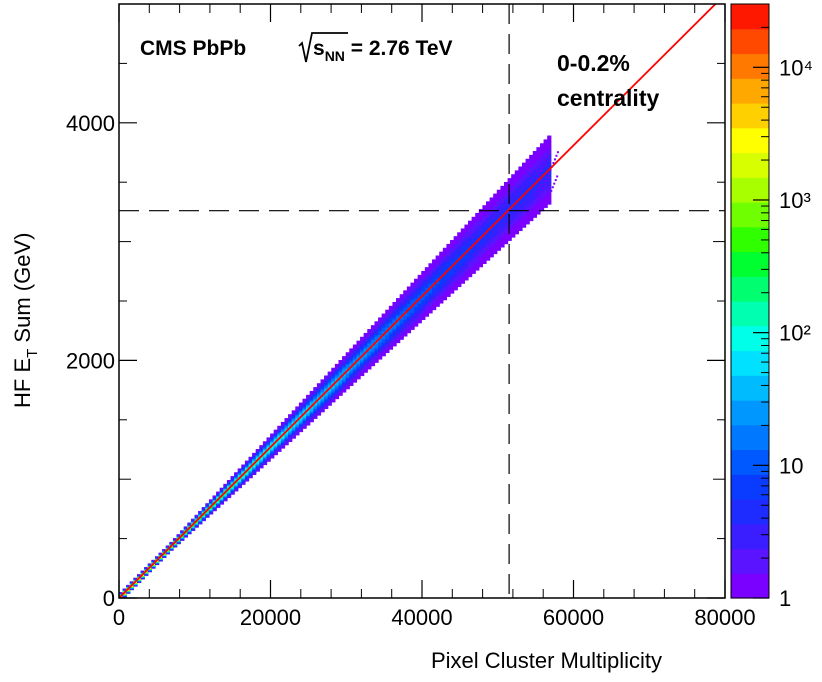 The height and width of the screenshot is (682, 822). What do you see at coordinates (270, 617) in the screenshot?
I see `x-tick-label: 20000` at bounding box center [270, 617].